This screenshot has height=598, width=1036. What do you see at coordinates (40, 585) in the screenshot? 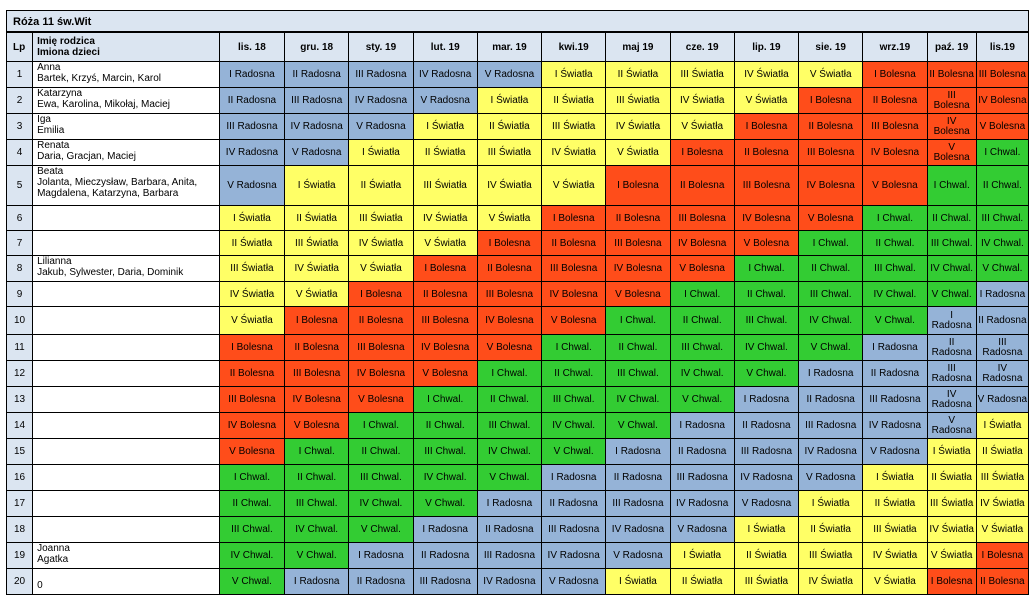
I see `children-names: 0` at bounding box center [40, 585].